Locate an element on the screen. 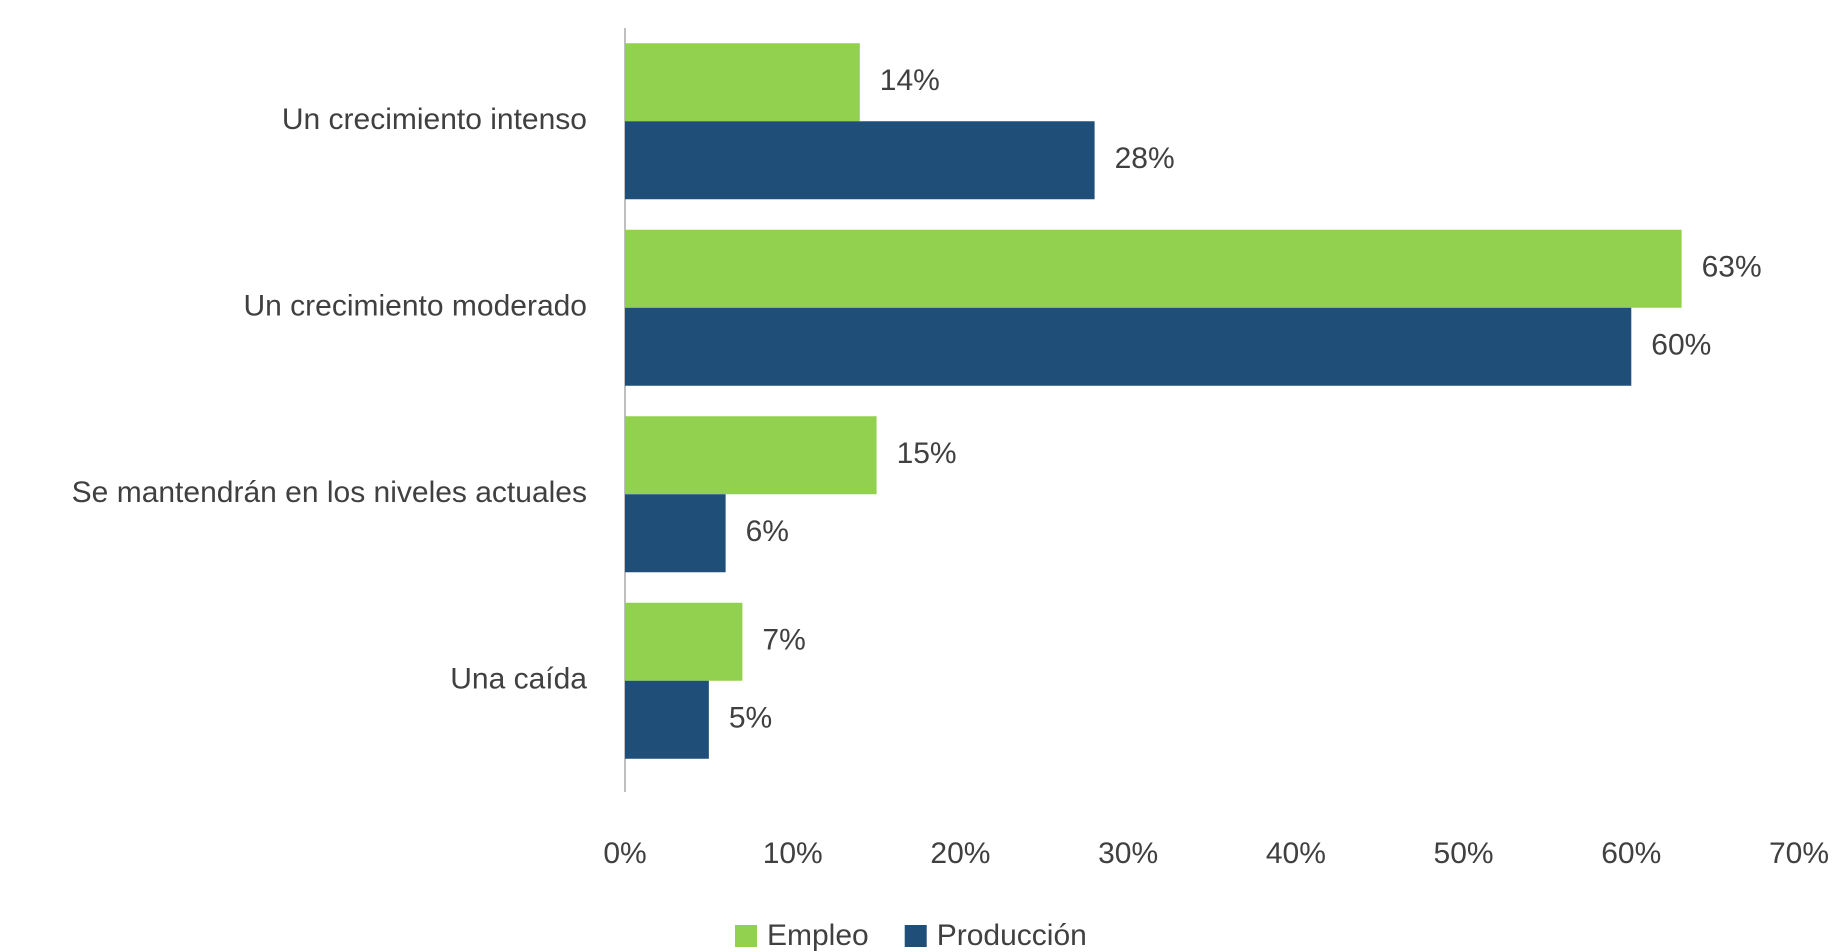 Image resolution: width=1837 pixels, height=952 pixels. data-label: 63% is located at coordinates (1732, 267).